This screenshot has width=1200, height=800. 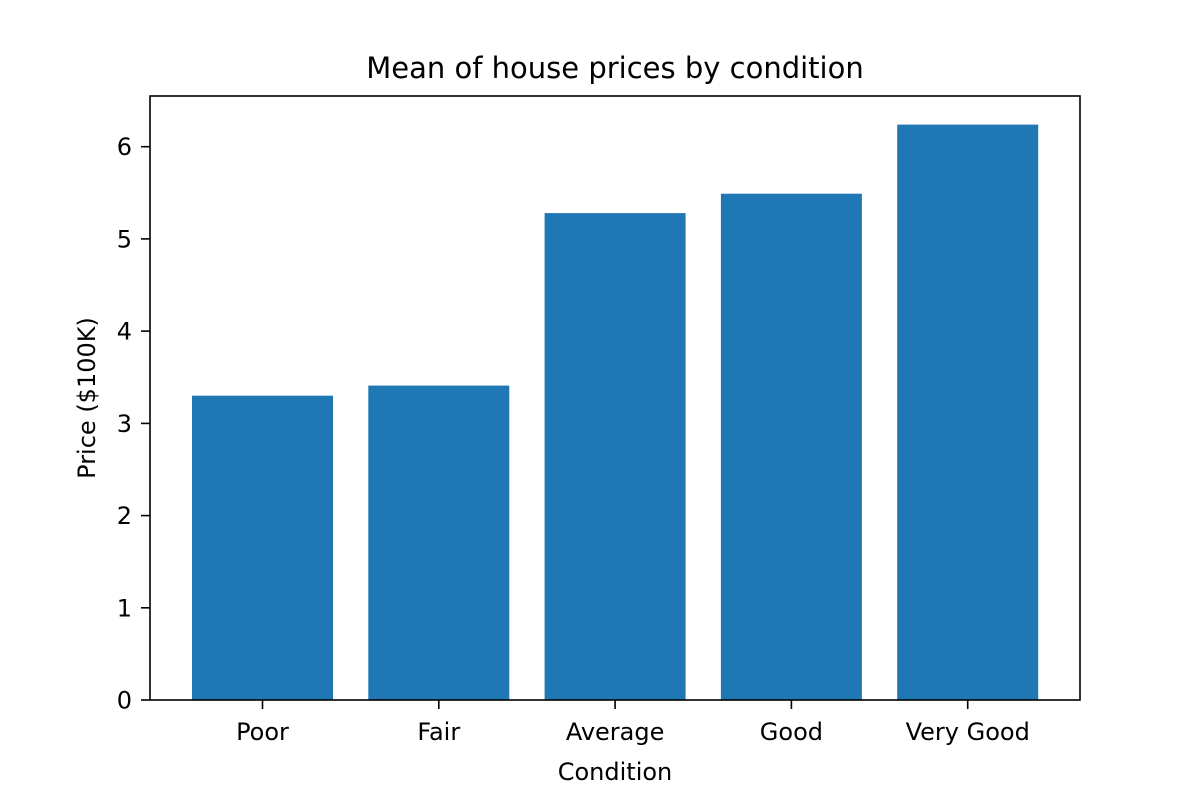 I want to click on x-axis-ticks: Poor Fair Average Good Very Good, so click(x=633, y=723).